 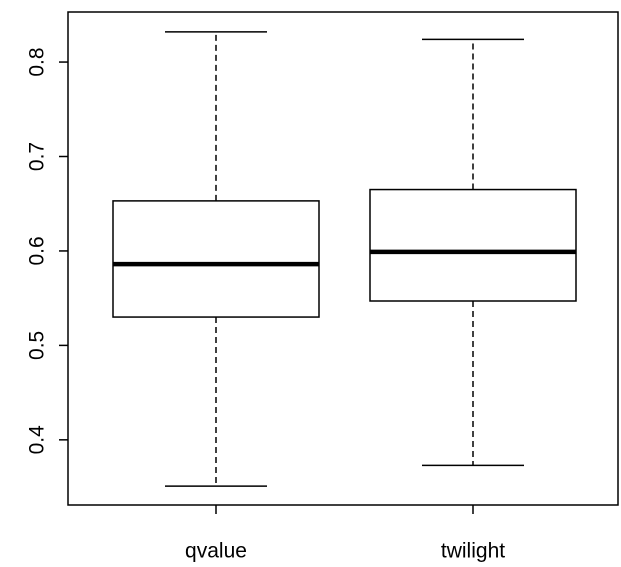 What do you see at coordinates (473, 551) in the screenshot?
I see `x-tick-label: twilight` at bounding box center [473, 551].